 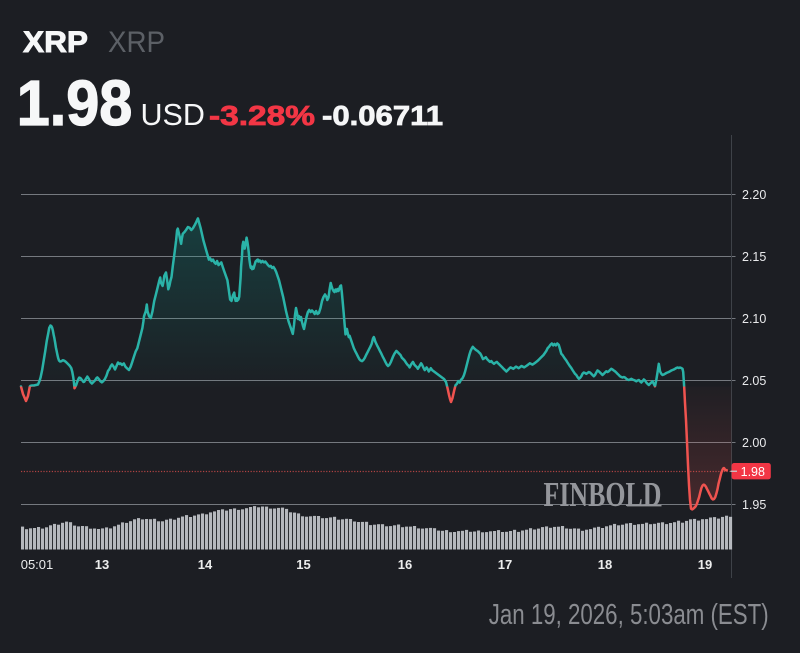 What do you see at coordinates (173, 115) in the screenshot?
I see `svg-text: USD` at bounding box center [173, 115].